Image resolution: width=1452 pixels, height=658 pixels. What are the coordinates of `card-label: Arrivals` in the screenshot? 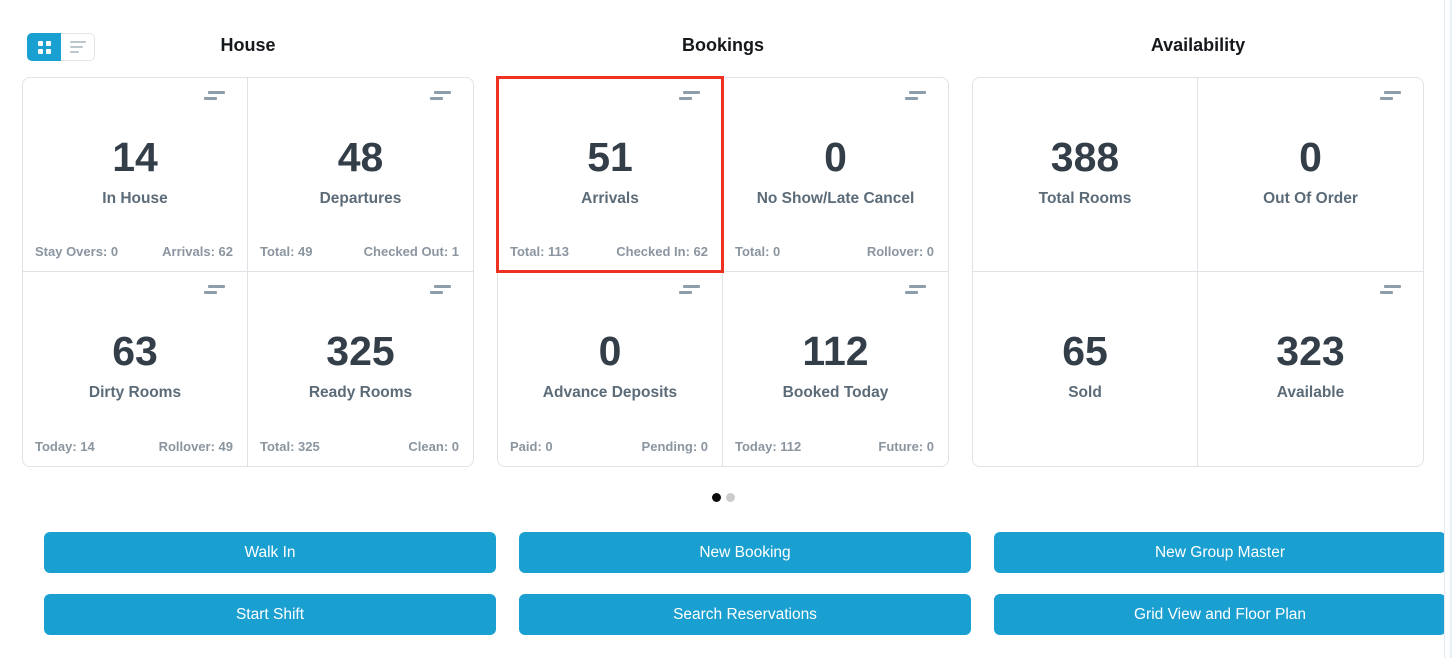 It's located at (610, 198).